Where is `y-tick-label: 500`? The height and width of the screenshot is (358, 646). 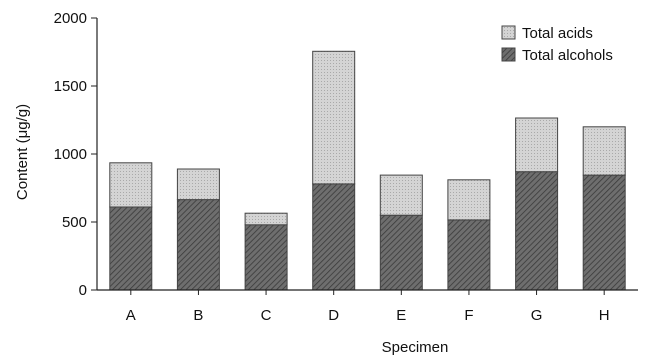 y-tick-label: 500 is located at coordinates (74, 222).